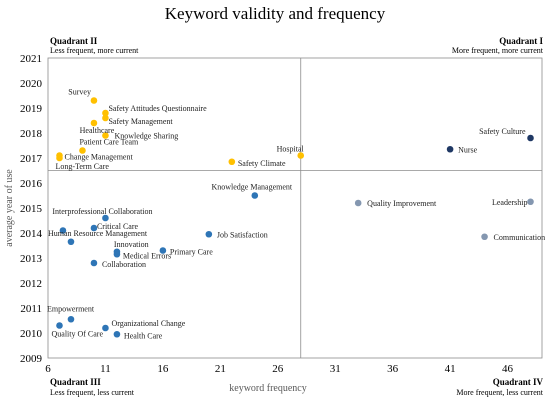 The height and width of the screenshot is (403, 550). Describe the element at coordinates (102, 211) in the screenshot. I see `data-point-label: Interprofessional Collaboration` at that location.